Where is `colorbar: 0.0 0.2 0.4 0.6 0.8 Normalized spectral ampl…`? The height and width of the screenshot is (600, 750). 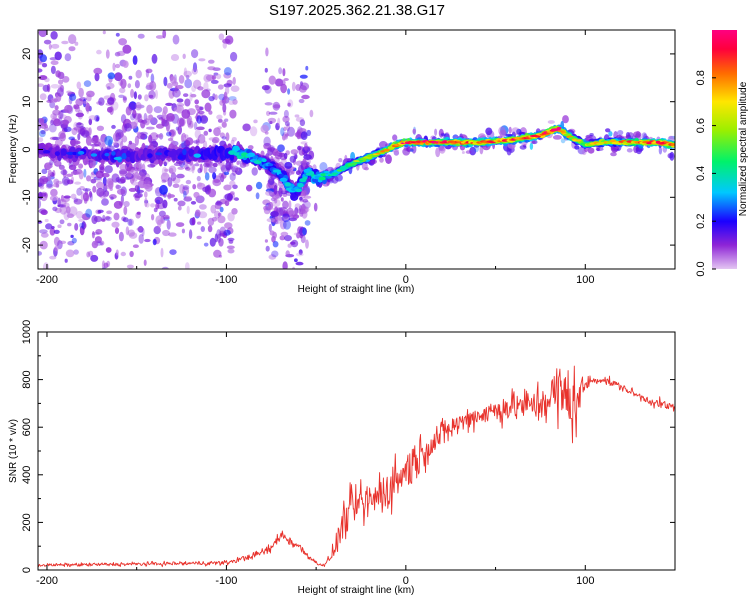 colorbar: 0.0 0.2 0.4 0.6 0.8 Normalized spectral ampl… is located at coordinates (722, 153).